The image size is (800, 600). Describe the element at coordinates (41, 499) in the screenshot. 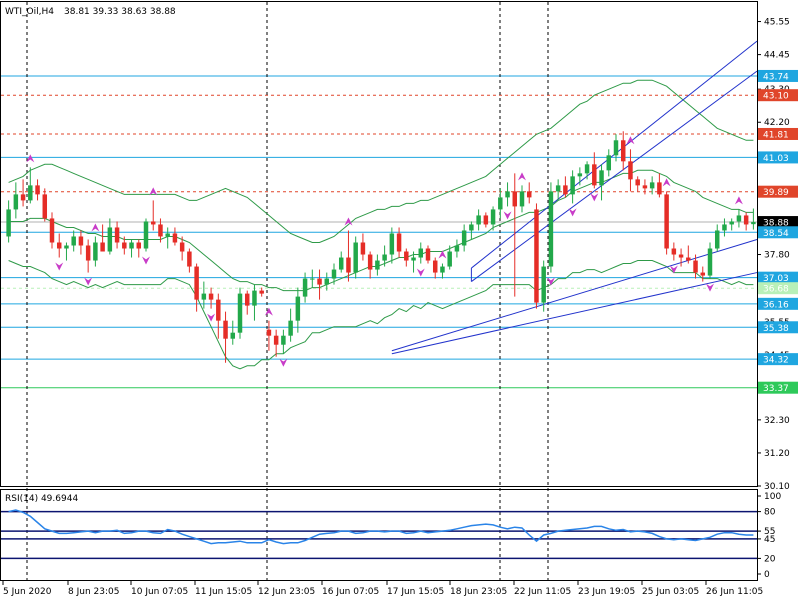

I see `rsi-label: RSI(14) 49.6944` at that location.